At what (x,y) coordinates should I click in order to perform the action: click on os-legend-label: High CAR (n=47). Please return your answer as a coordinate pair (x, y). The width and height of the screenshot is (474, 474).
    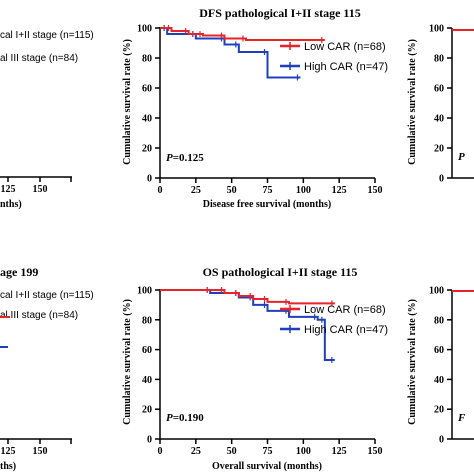
    Looking at the image, I should click on (346, 330).